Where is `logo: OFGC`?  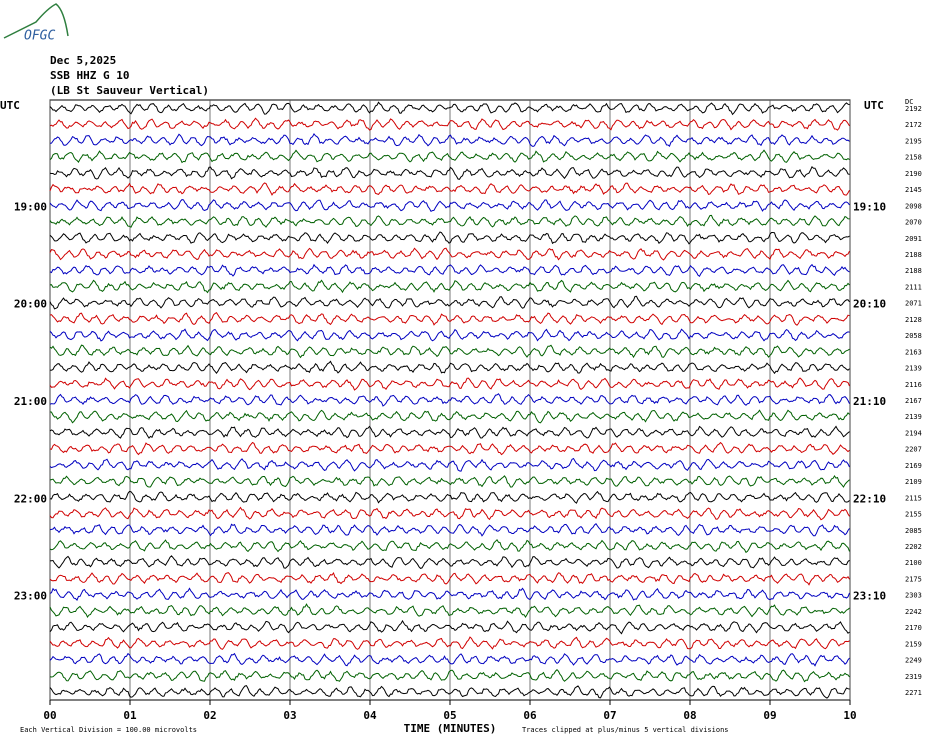 logo: OFGC is located at coordinates (39, 36).